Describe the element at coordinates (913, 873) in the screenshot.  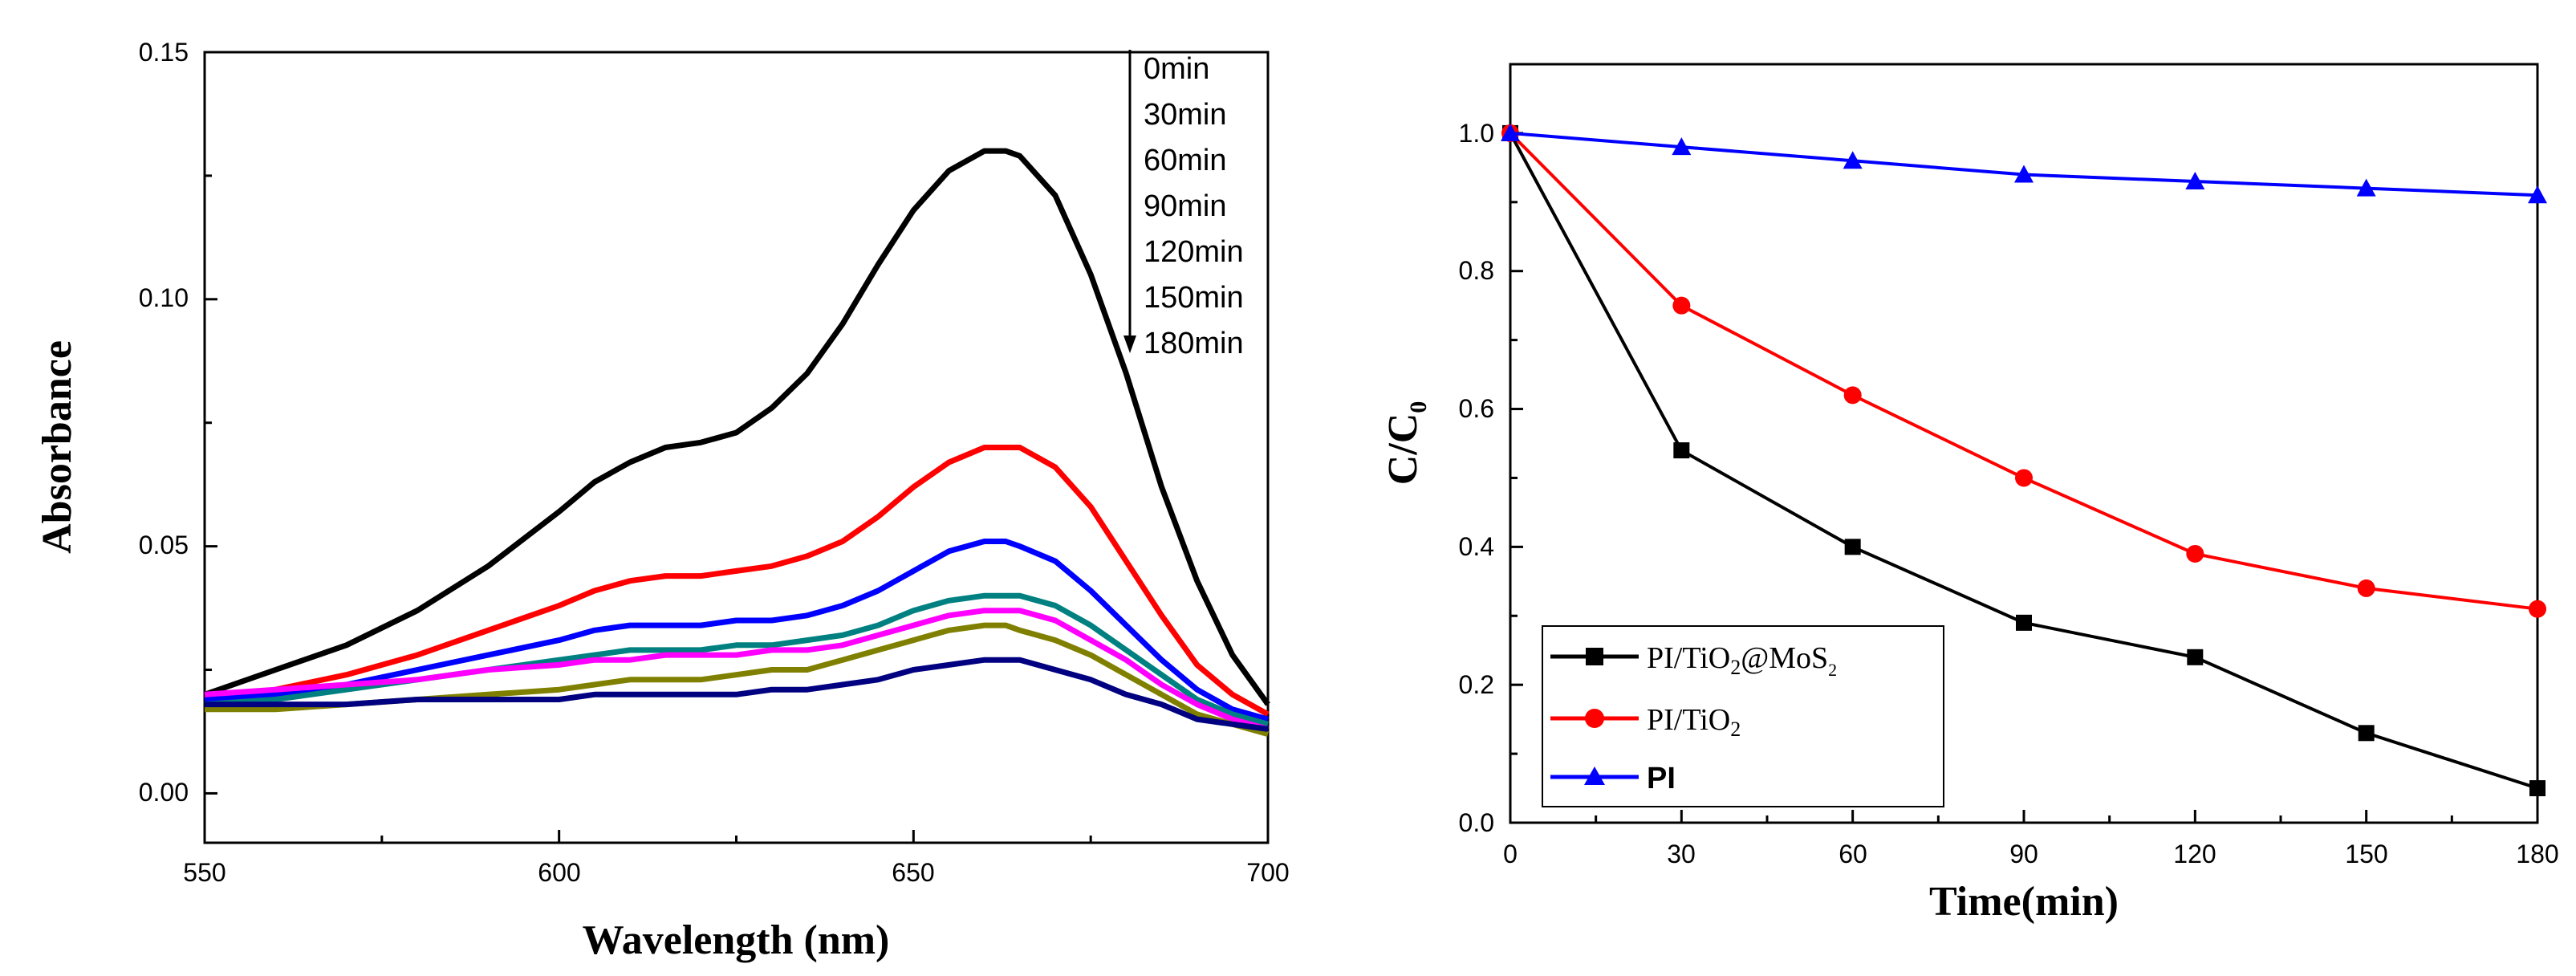
I see `x-tick-label-650: 650` at that location.